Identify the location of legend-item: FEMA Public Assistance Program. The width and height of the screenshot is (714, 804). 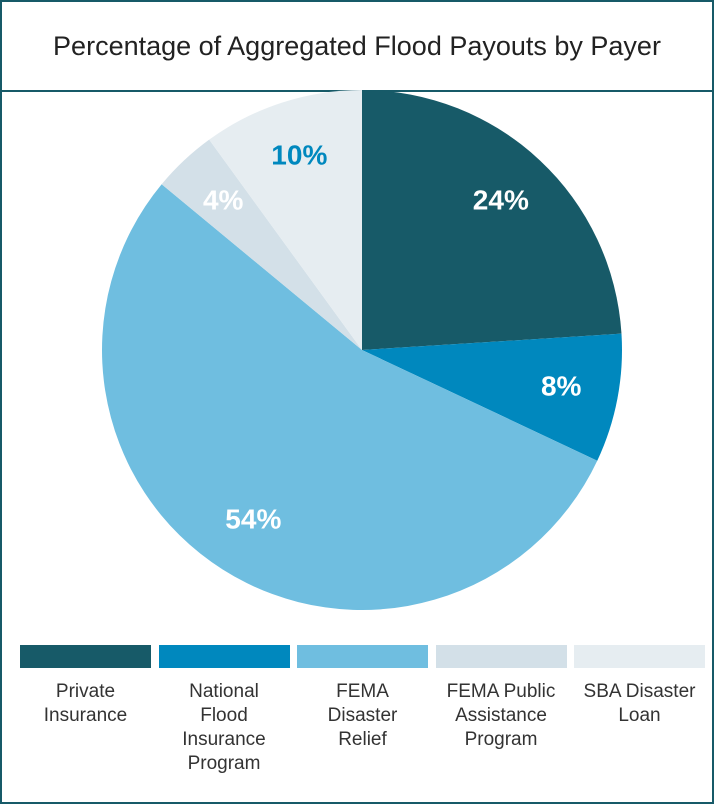
(501, 698).